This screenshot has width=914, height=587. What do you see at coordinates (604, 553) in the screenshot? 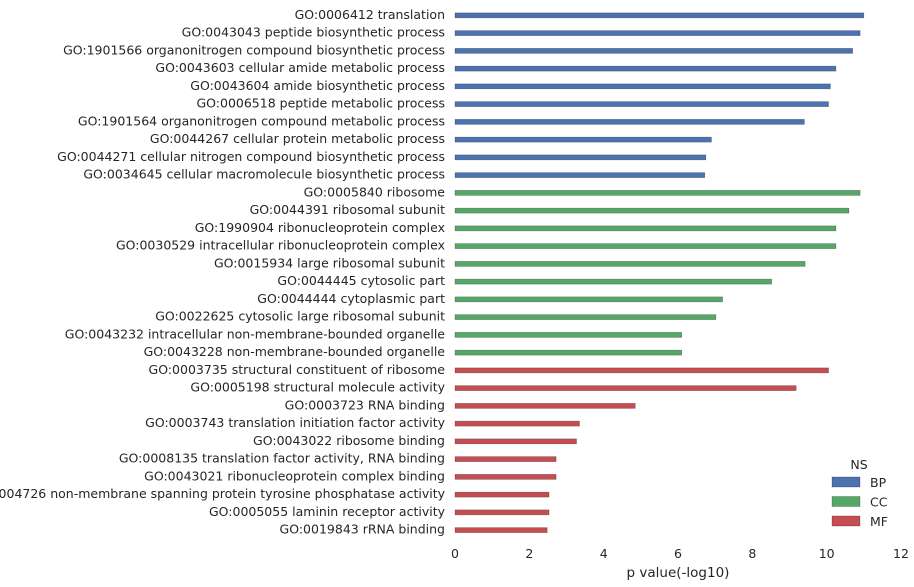
I see `x-tick-label: 4` at bounding box center [604, 553].